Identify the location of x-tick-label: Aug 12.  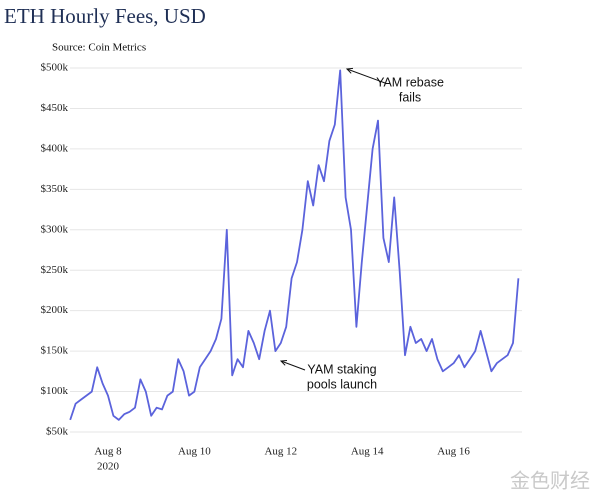
(280, 452).